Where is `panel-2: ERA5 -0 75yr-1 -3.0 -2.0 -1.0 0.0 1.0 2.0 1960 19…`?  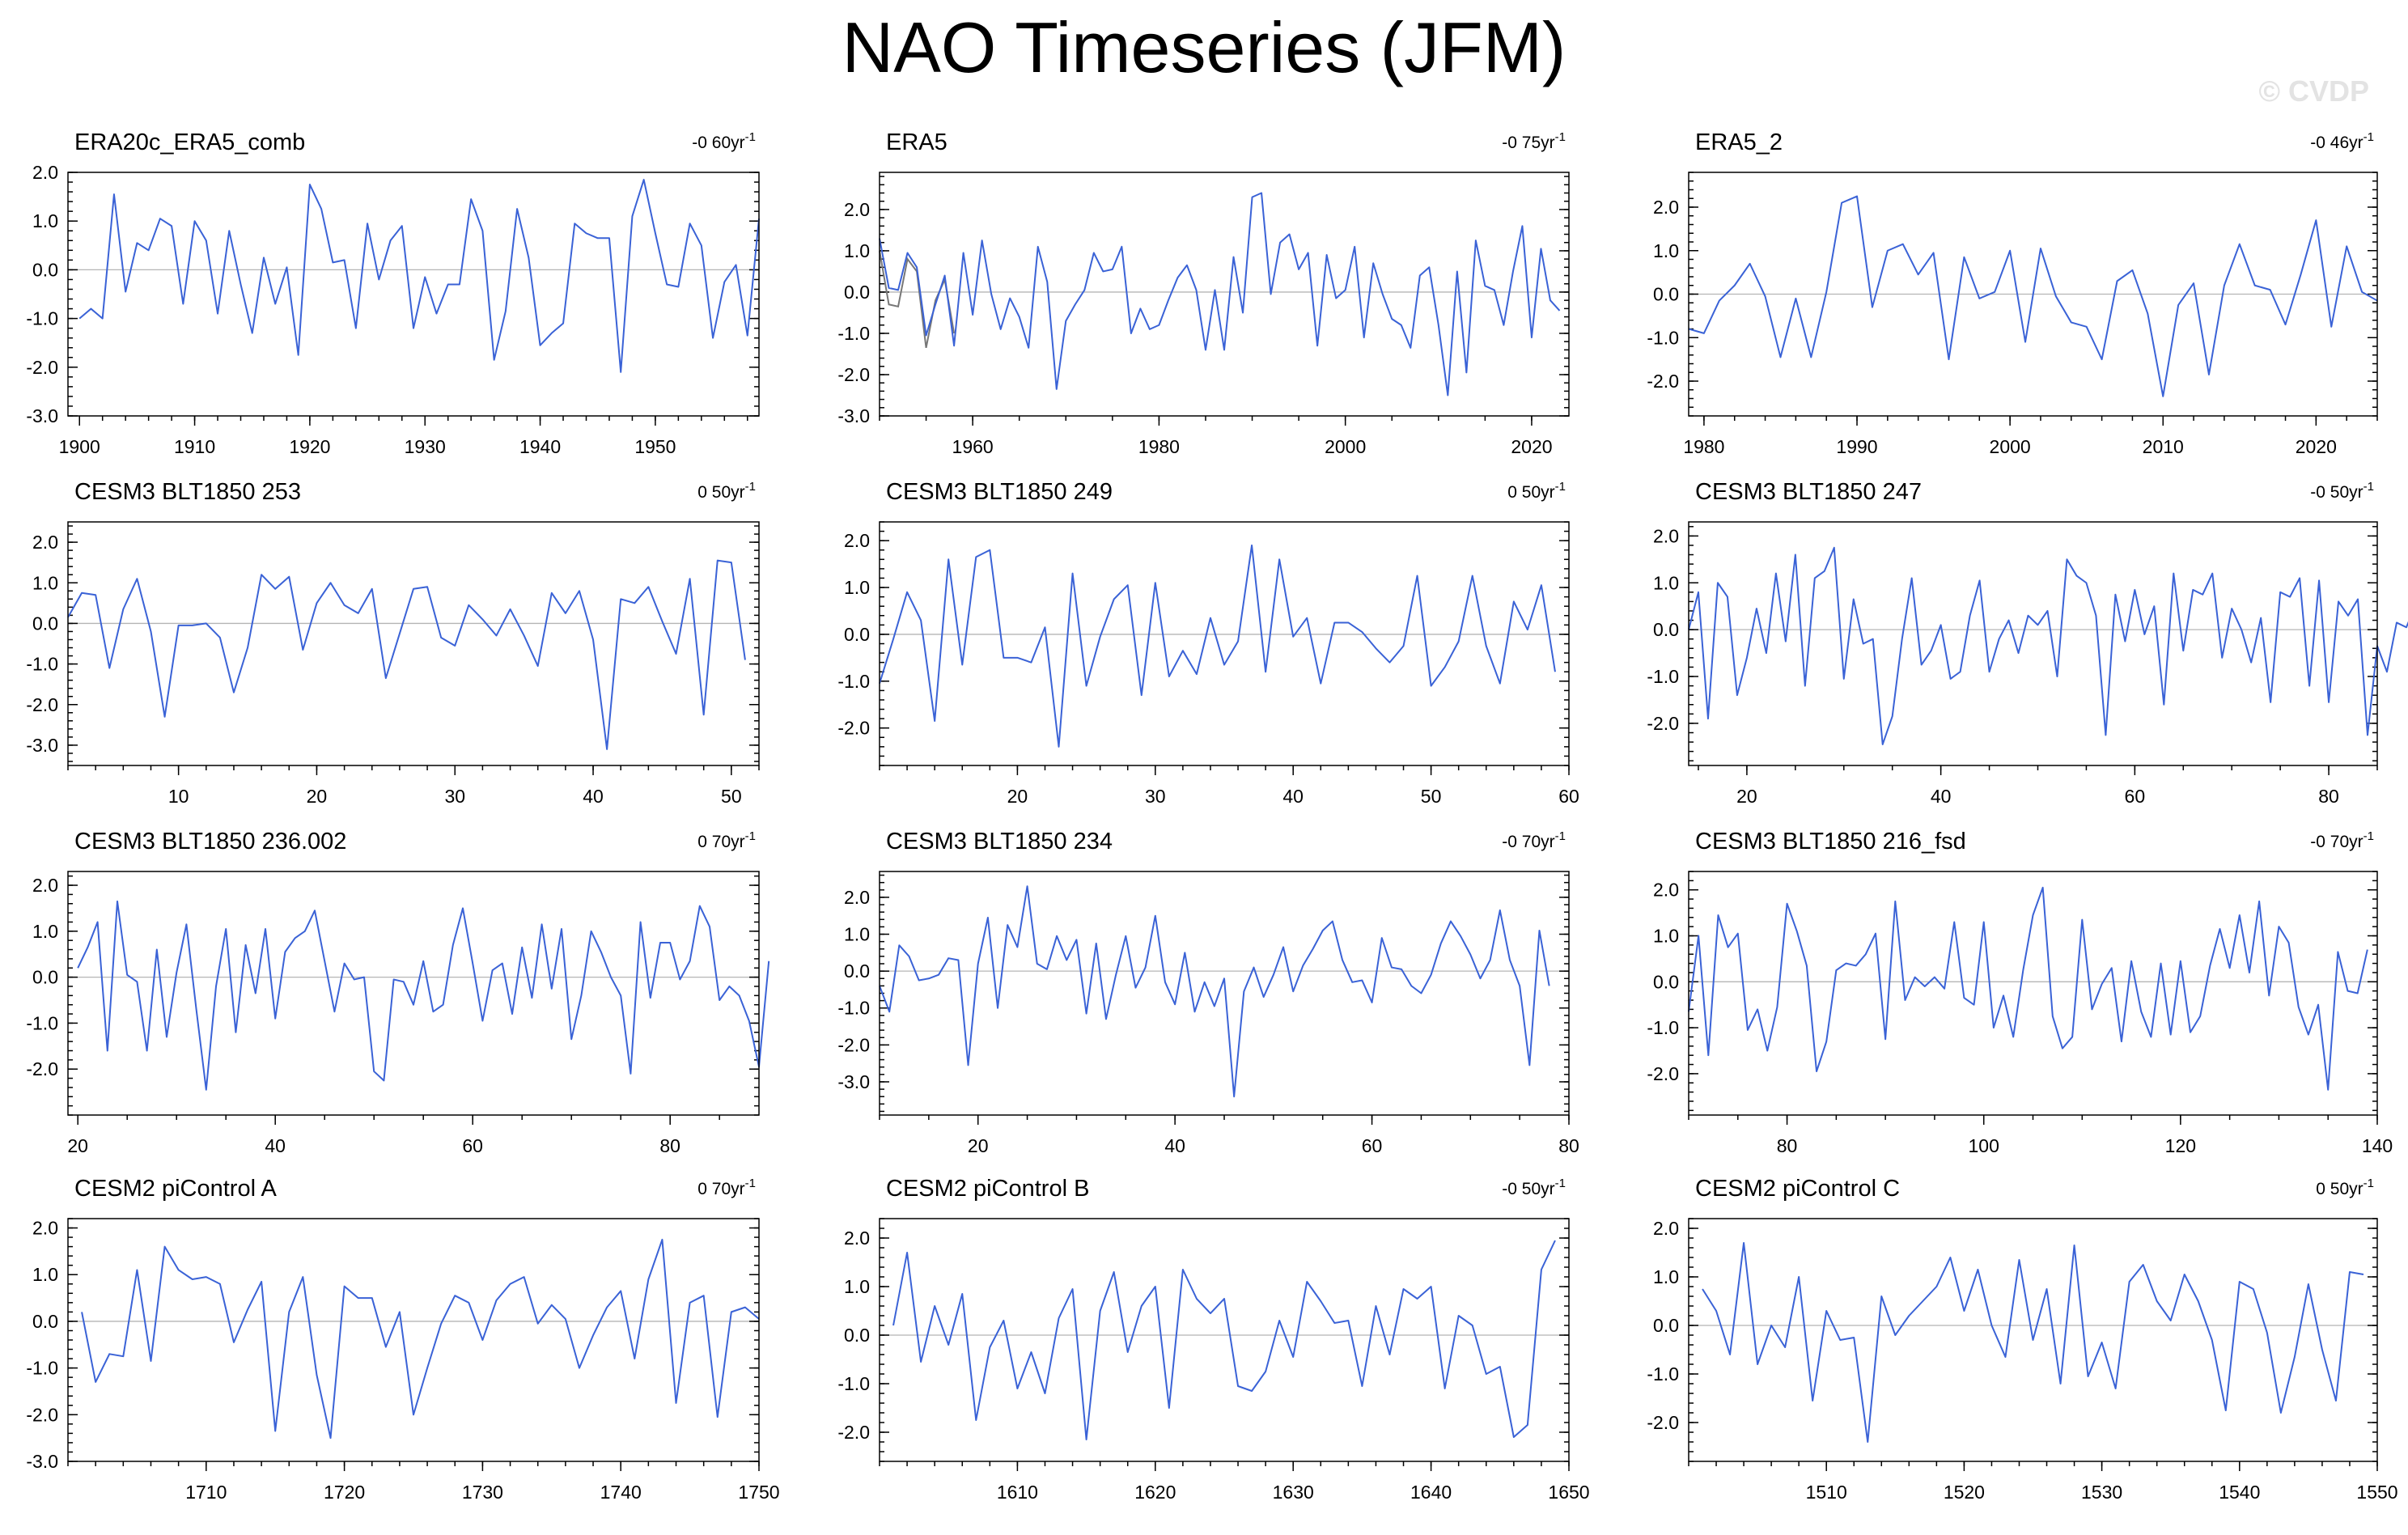
panel-2: ERA5 -0 75yr-1 -3.0 -2.0 -1.0 0.0 1.0 2.0 1960 19… is located at coordinates (1203, 293).